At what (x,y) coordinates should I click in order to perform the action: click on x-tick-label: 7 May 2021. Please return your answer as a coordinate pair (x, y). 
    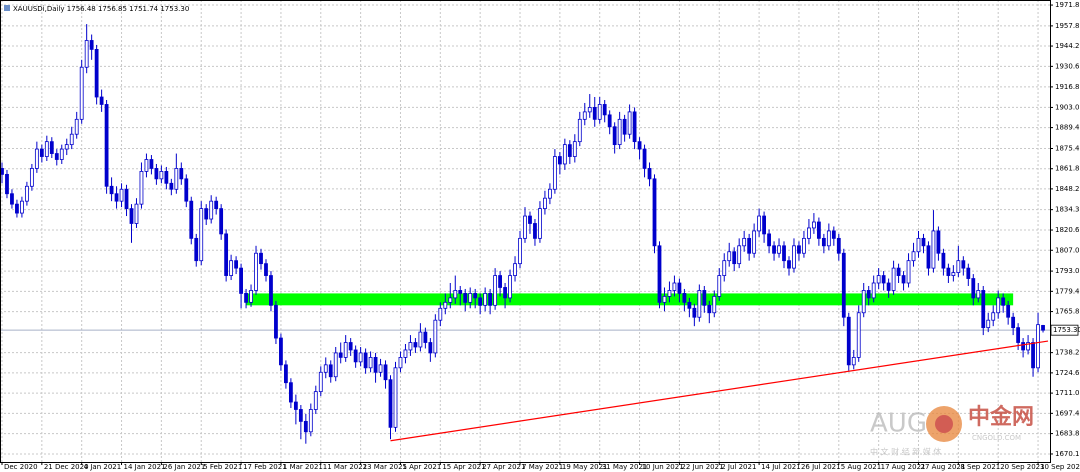
    Looking at the image, I should click on (542, 467).